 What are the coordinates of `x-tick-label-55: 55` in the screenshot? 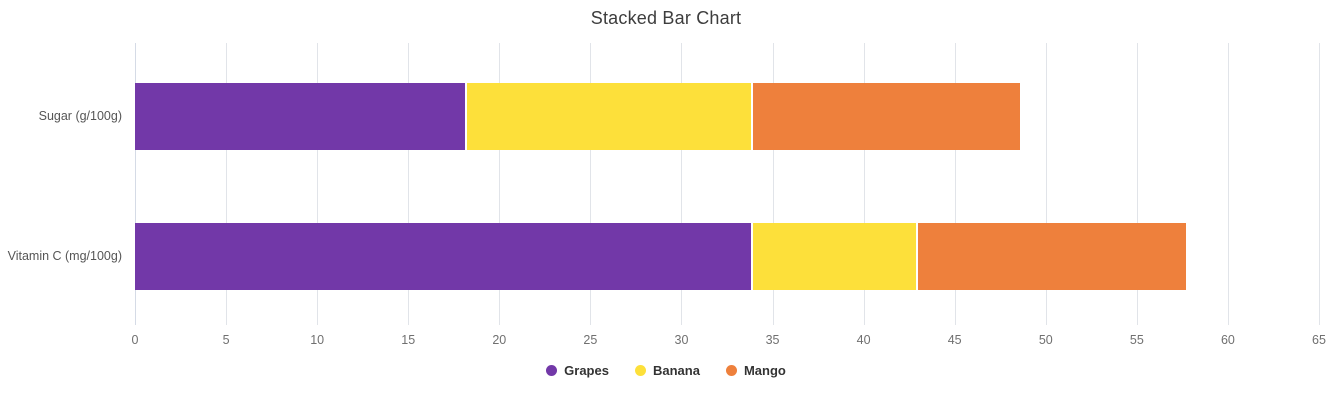 It's located at (1136, 340).